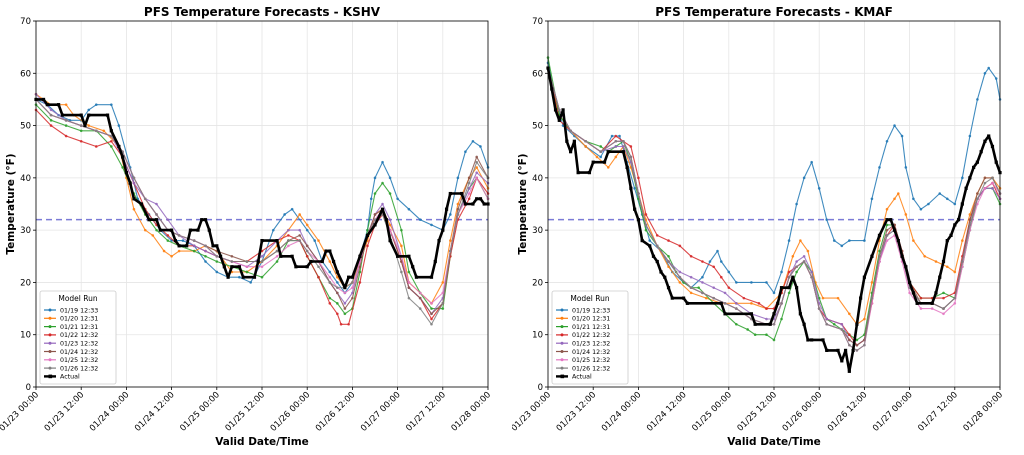 This screenshot has height=455, width=1024. Describe the element at coordinates (774, 442) in the screenshot. I see `x-axis-label: Valid Date/Time` at that location.